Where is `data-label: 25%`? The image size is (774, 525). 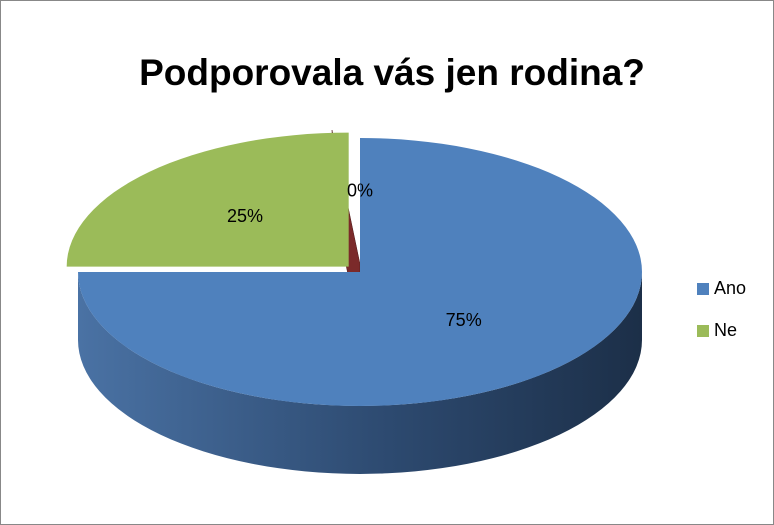
data-label: 25% is located at coordinates (245, 216).